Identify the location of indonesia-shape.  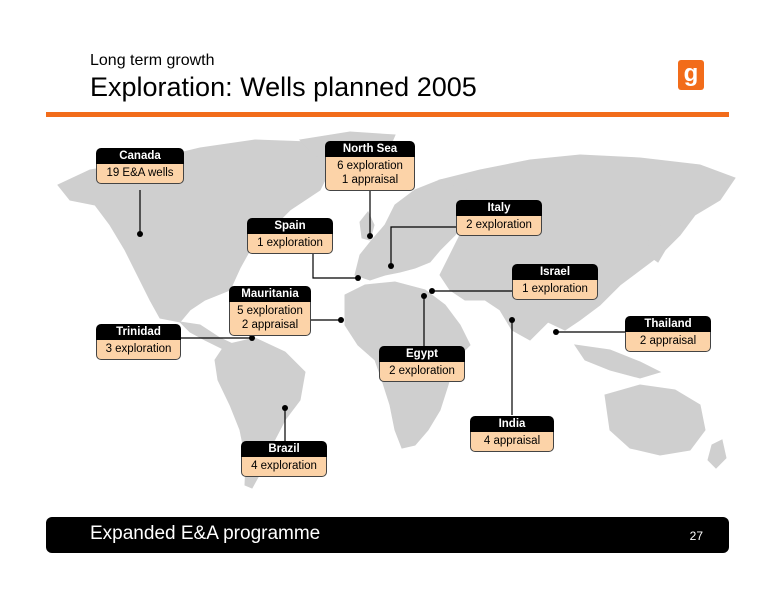
(617, 361).